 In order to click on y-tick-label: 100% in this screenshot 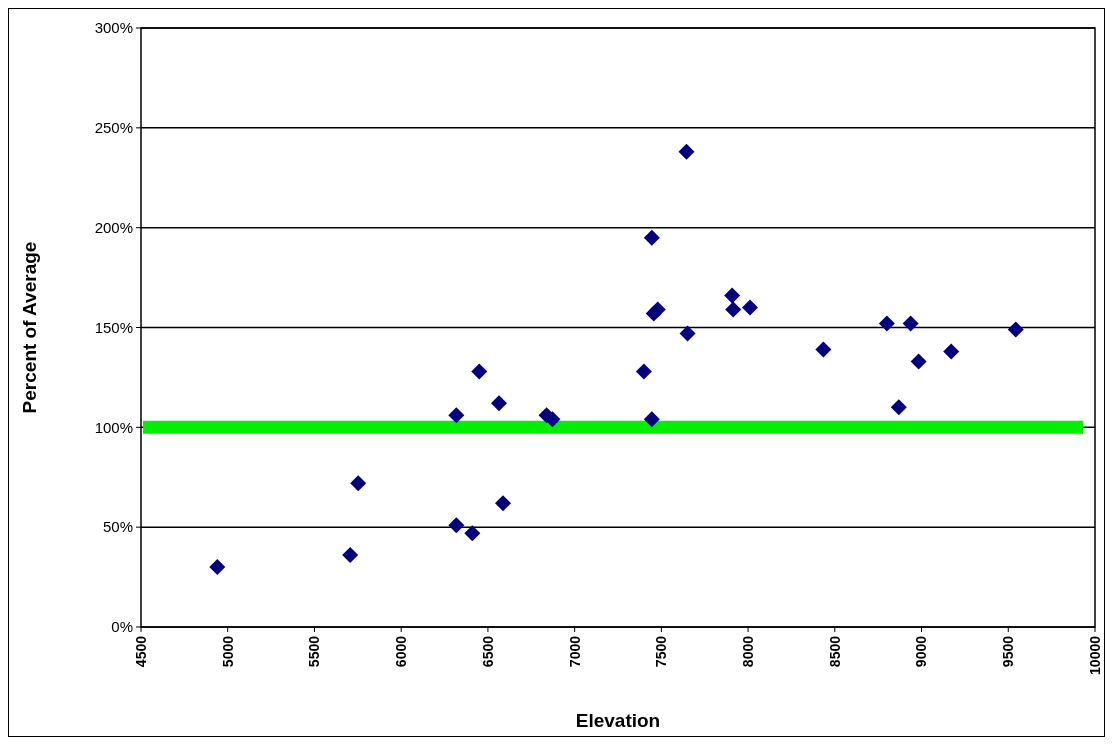, I will do `click(113, 427)`.